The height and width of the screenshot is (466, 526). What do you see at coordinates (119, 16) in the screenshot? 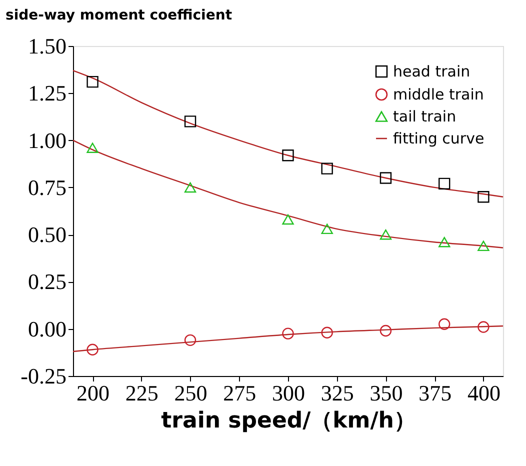
I see `y-axis-title: side-way moment coefficient` at bounding box center [119, 16].